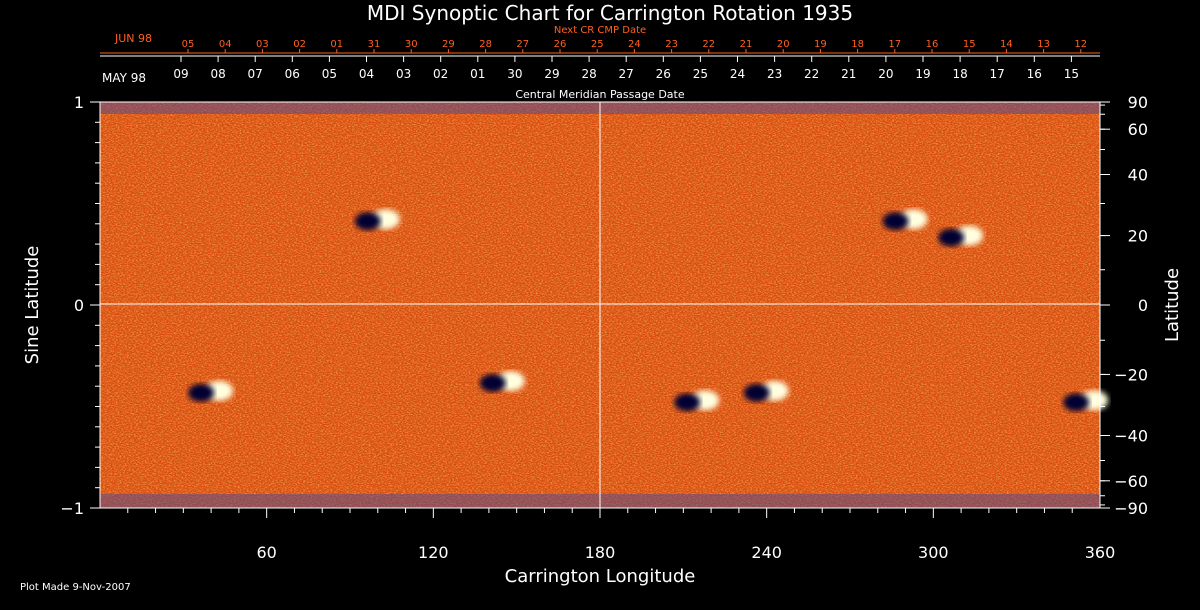 The image size is (1200, 610). I want to click on next-cmp-label: Next CR CMP Date, so click(600, 30).